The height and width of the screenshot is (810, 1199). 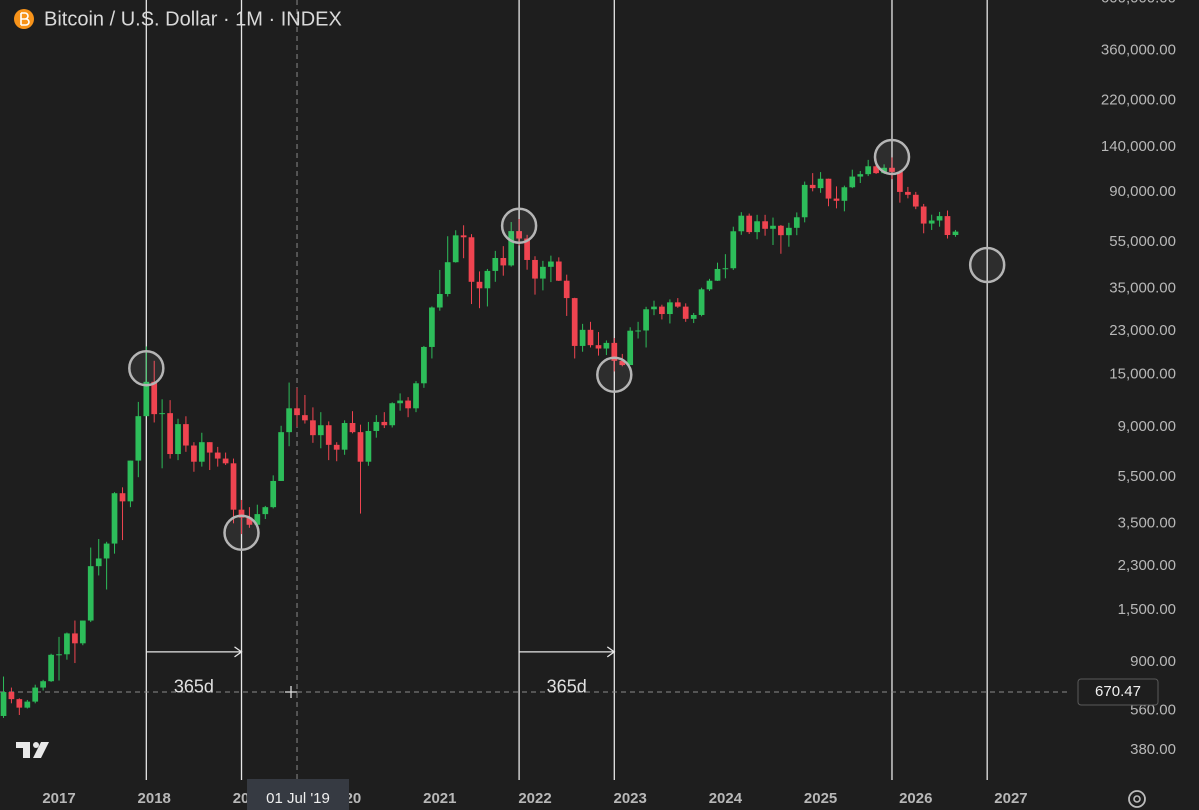 I want to click on tradingview-logo, so click(x=32, y=750).